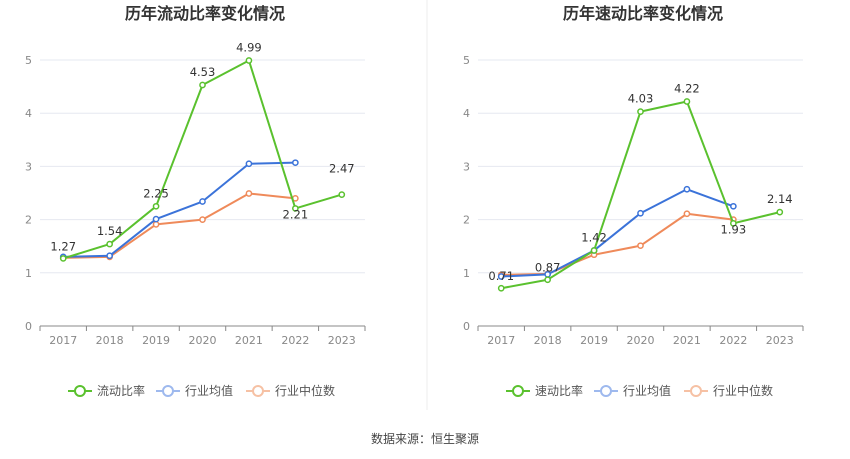  I want to click on legend-label: 速动比率, so click(559, 390).